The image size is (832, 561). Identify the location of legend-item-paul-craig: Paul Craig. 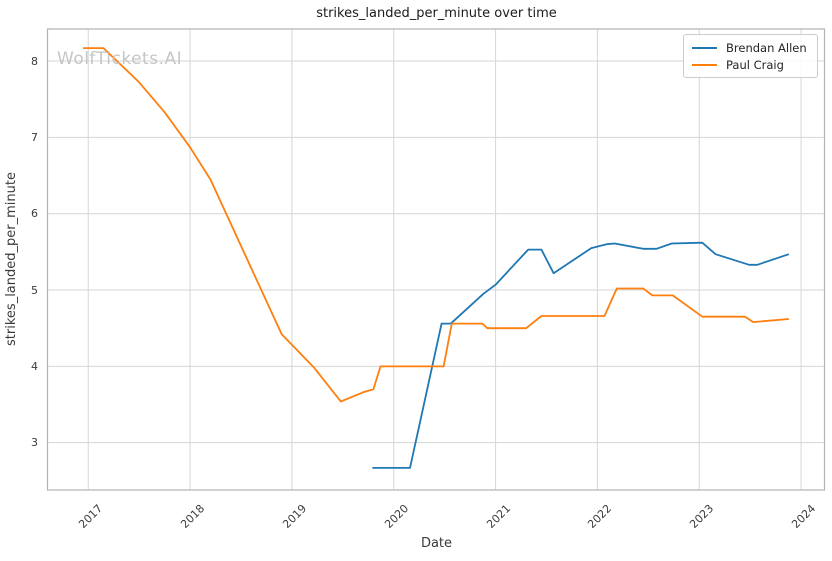
(749, 64).